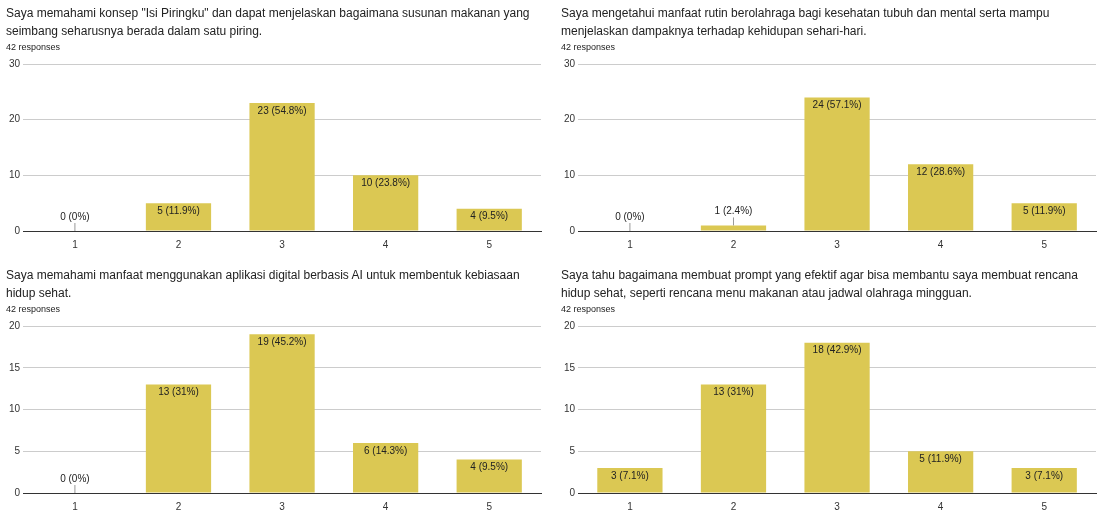 Image resolution: width=1111 pixels, height=524 pixels. What do you see at coordinates (263, 284) in the screenshot?
I see `chart-title: Saya memahami manfaat menggunakan aplikasi digital berbasis AI untuk membentuk kebiasaan hidup sehat.` at bounding box center [263, 284].